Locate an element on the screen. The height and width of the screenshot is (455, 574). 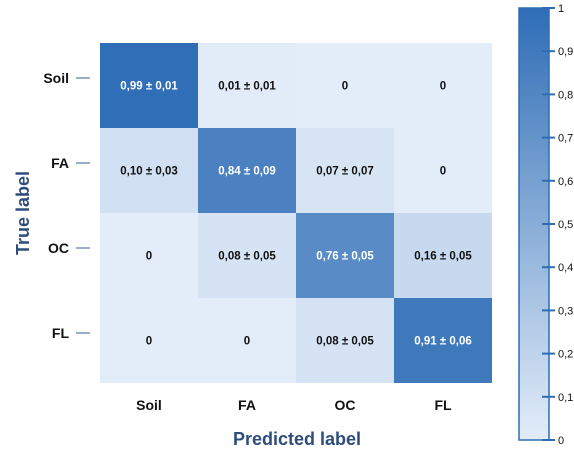
y-tick-label: Soil is located at coordinates (56, 78).